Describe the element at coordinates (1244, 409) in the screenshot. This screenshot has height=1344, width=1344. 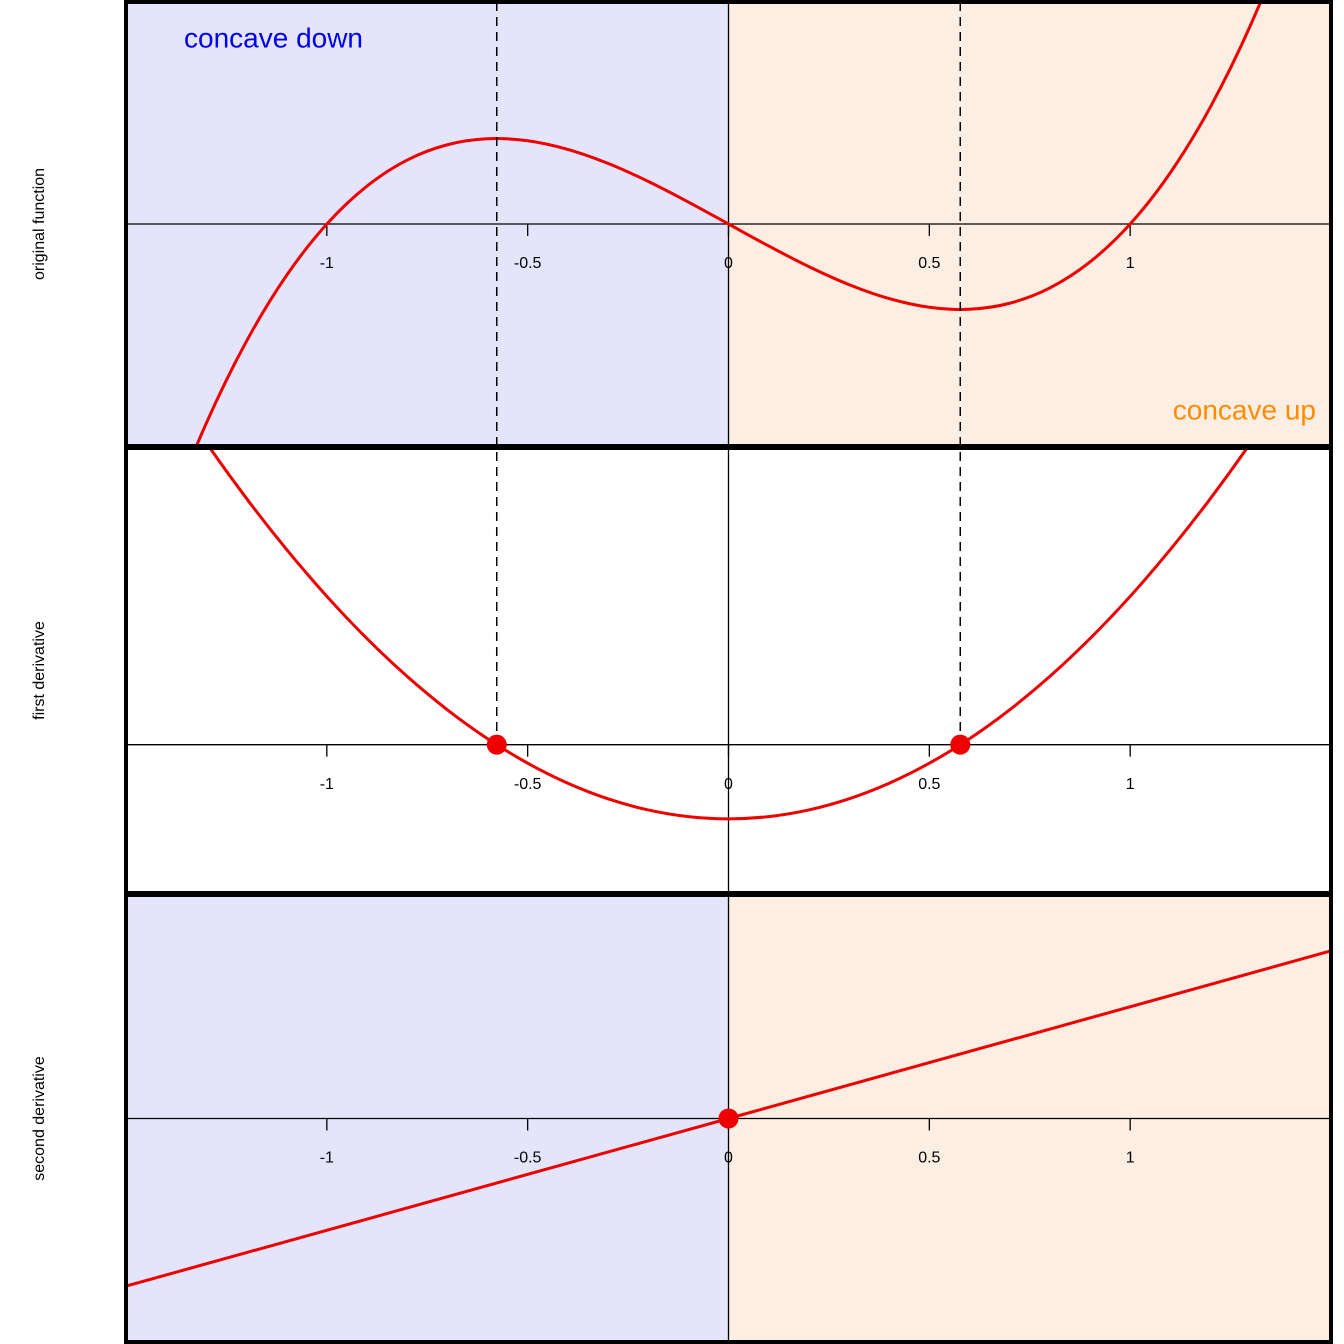
I see `annotation: concave up` at that location.